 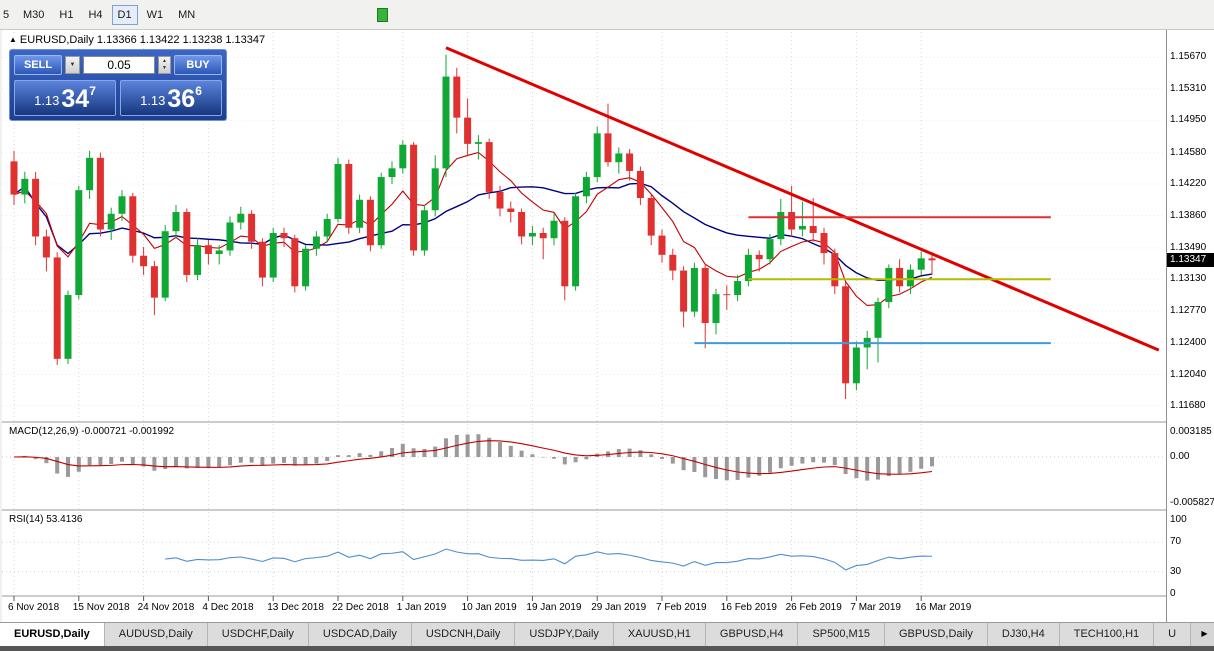 I want to click on tab-gbpusd-h4: GBPUSD,H4, so click(x=752, y=634).